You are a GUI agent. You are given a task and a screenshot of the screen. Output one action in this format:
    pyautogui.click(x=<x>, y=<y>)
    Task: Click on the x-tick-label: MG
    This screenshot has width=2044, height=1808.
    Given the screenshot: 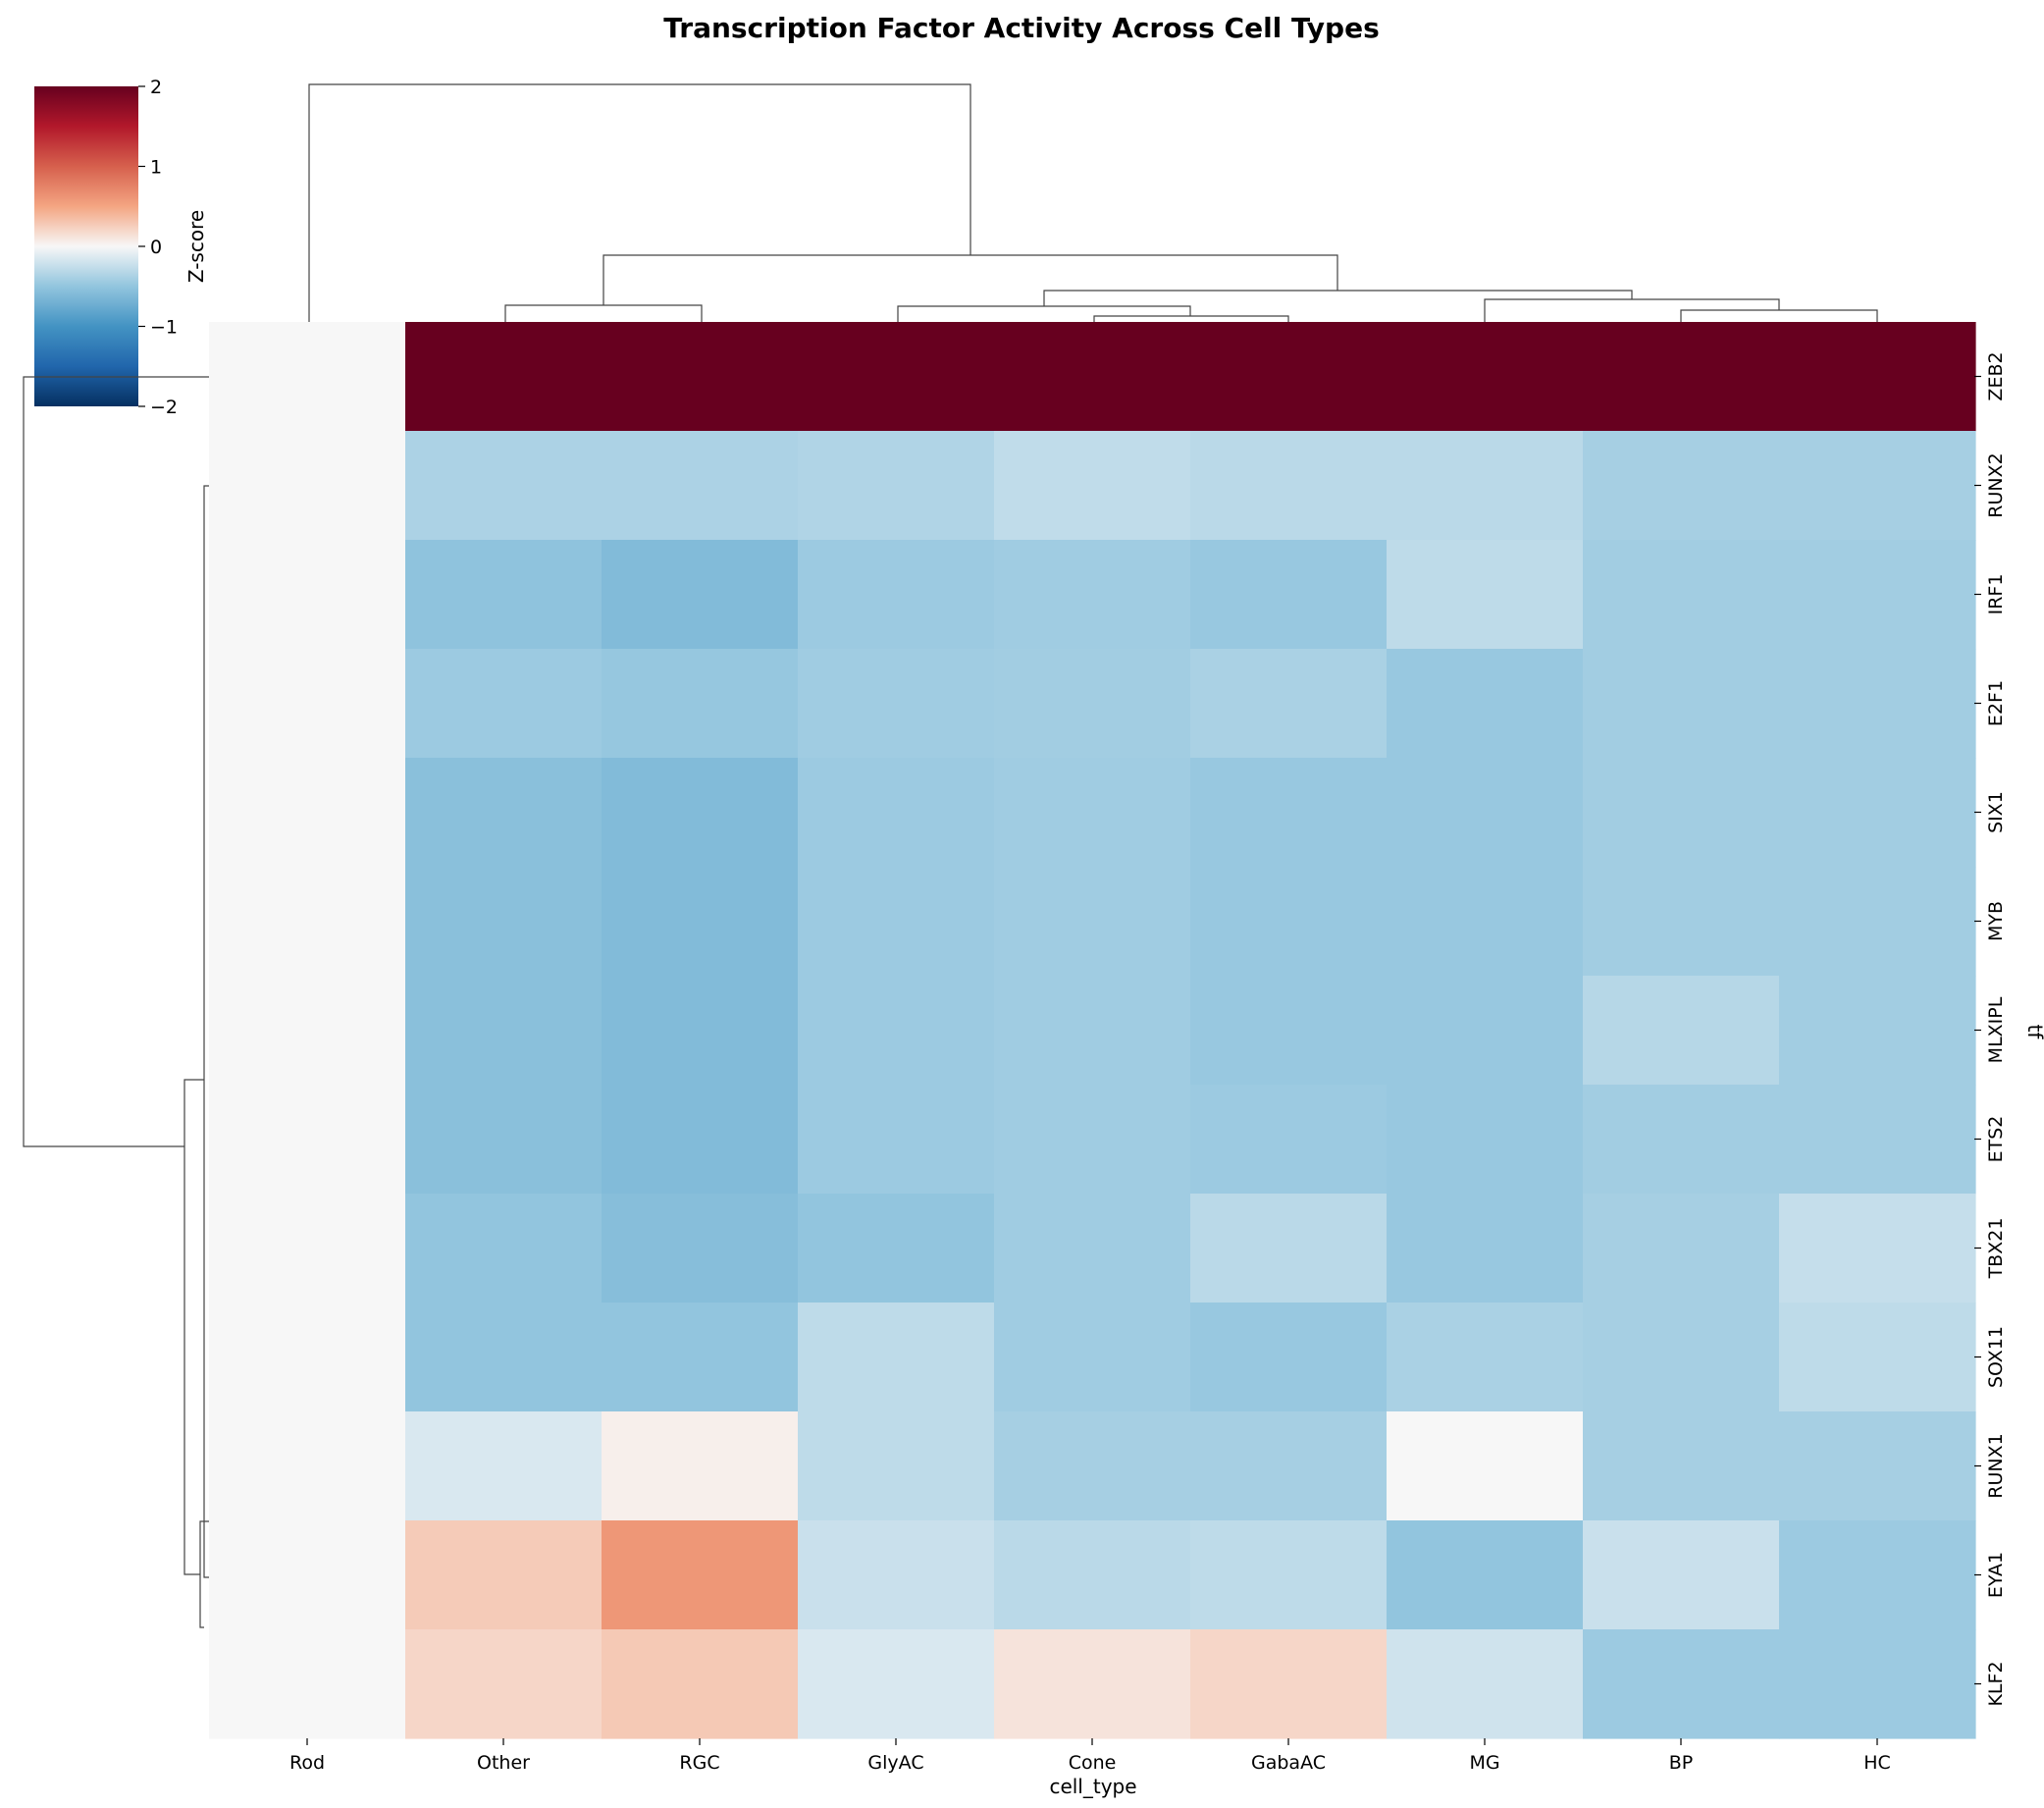 What is the action you would take?
    pyautogui.click(x=1484, y=1763)
    